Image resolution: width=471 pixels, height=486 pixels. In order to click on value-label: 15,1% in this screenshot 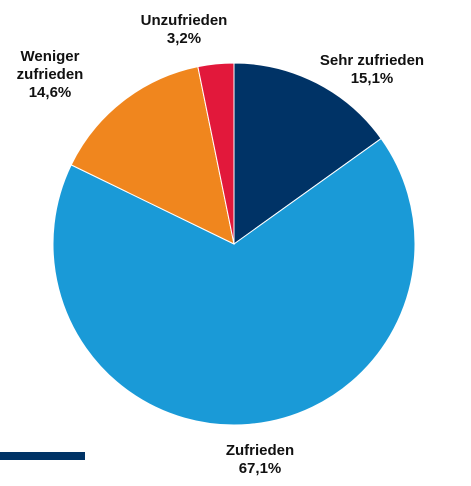, I will do `click(372, 78)`.